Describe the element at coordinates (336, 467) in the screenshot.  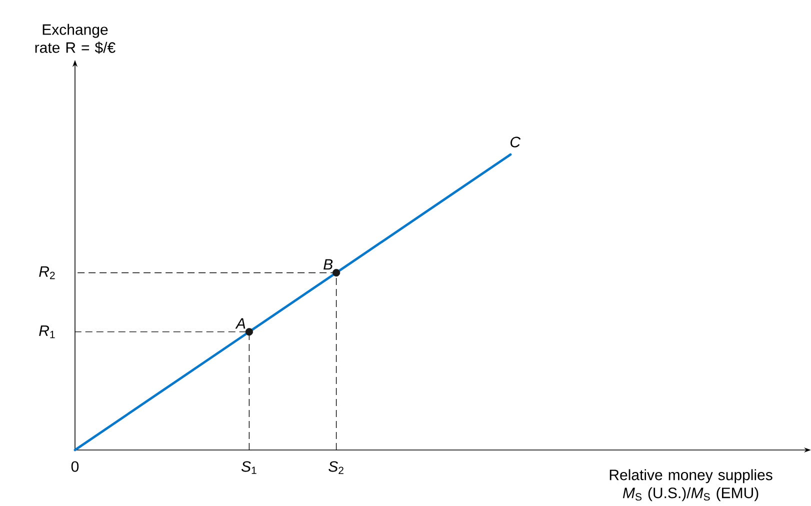
I see `x-tick-label: S$_{2}$` at that location.